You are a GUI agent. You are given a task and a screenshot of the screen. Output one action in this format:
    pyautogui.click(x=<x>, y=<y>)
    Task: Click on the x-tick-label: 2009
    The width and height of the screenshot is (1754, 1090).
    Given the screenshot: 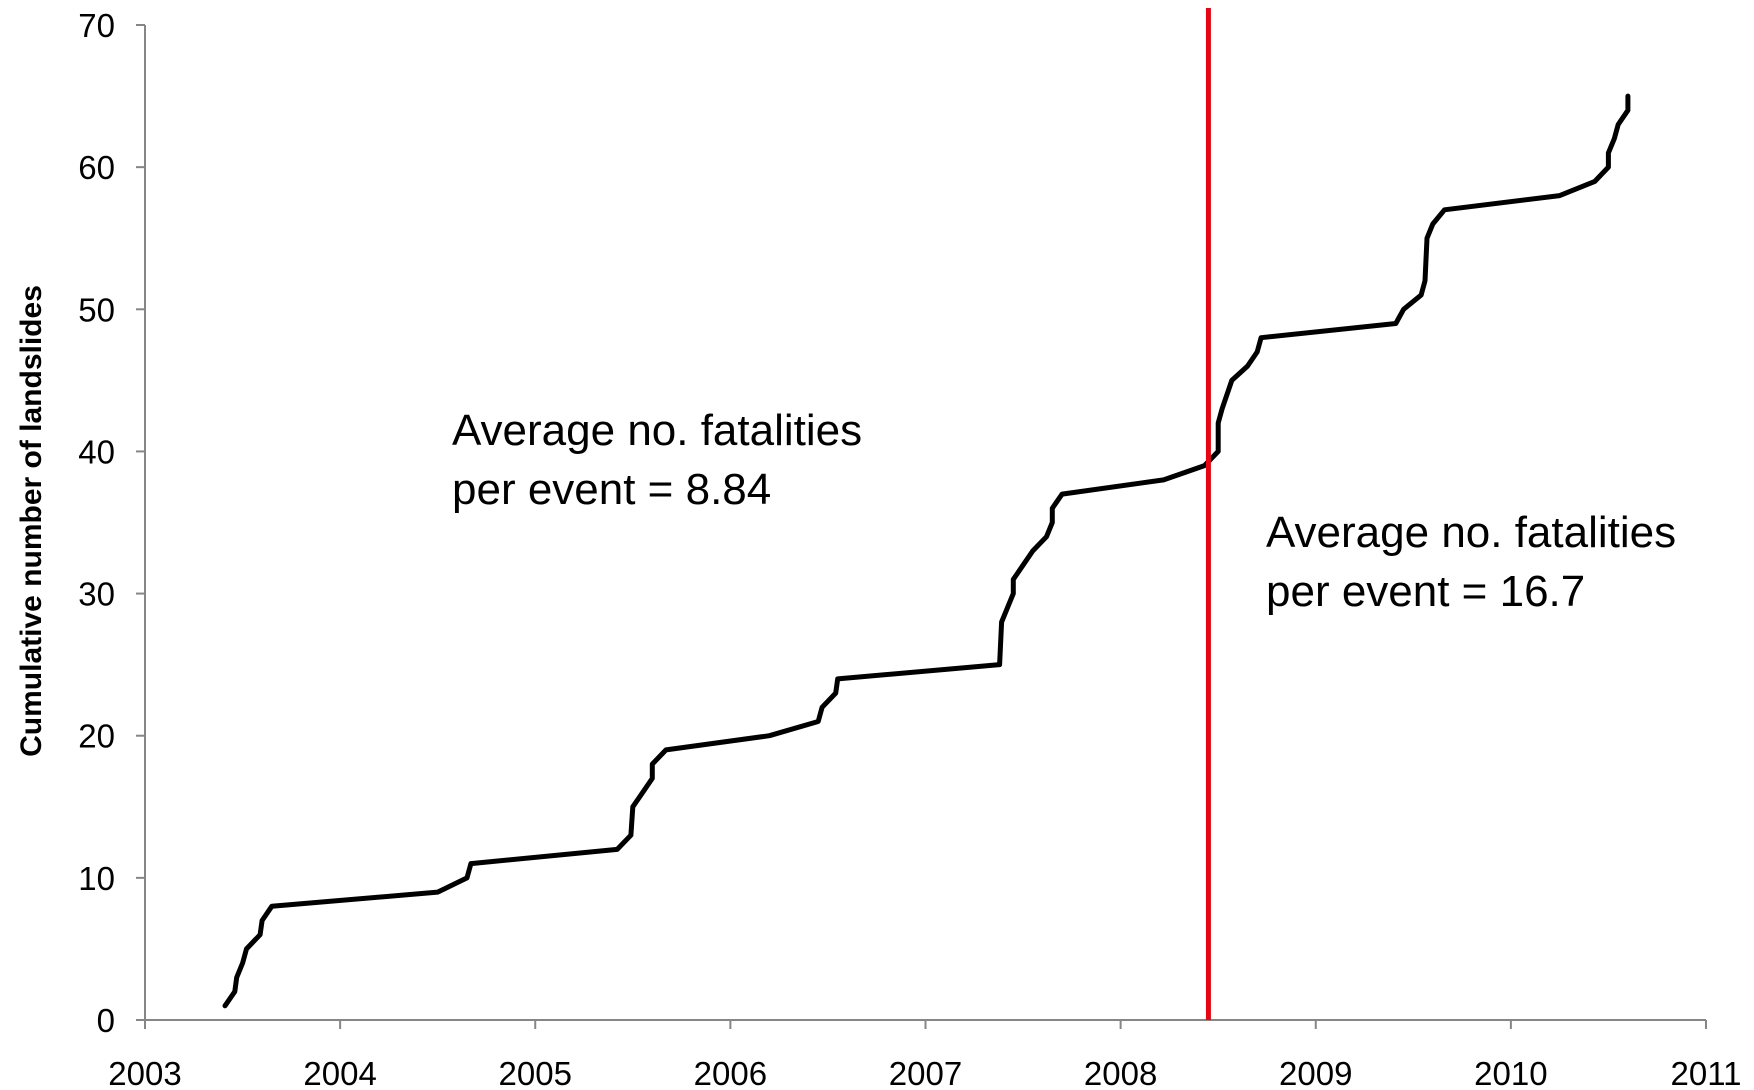 What is the action you would take?
    pyautogui.click(x=1315, y=1072)
    